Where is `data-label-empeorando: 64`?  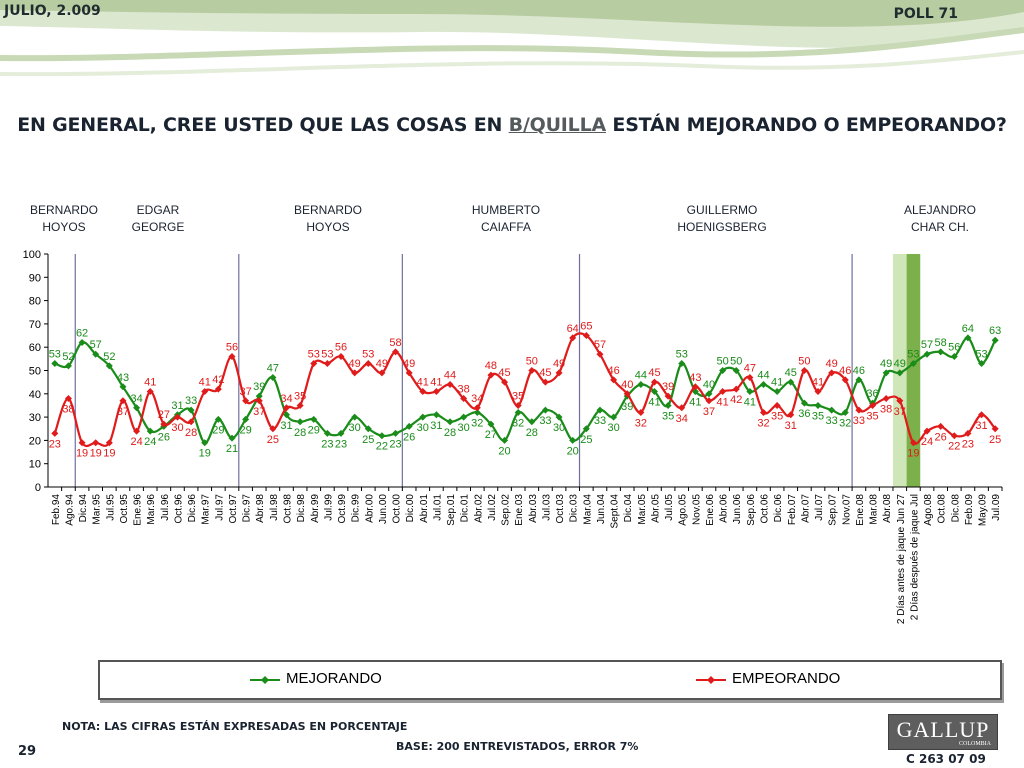
data-label-empeorando: 64 is located at coordinates (573, 329).